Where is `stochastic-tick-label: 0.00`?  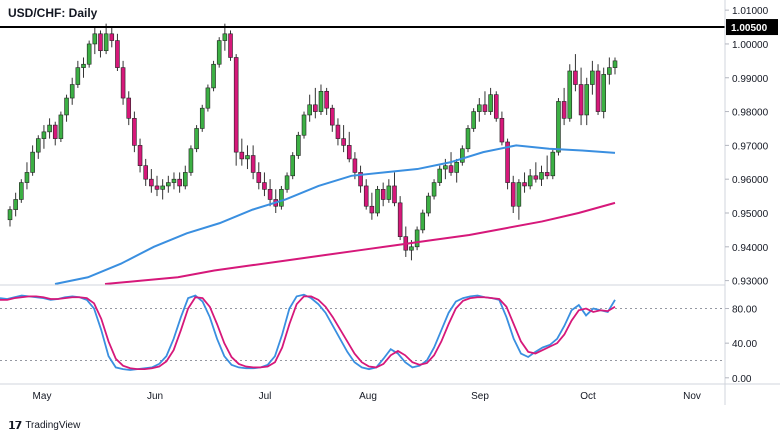 stochastic-tick-label: 0.00 is located at coordinates (742, 379).